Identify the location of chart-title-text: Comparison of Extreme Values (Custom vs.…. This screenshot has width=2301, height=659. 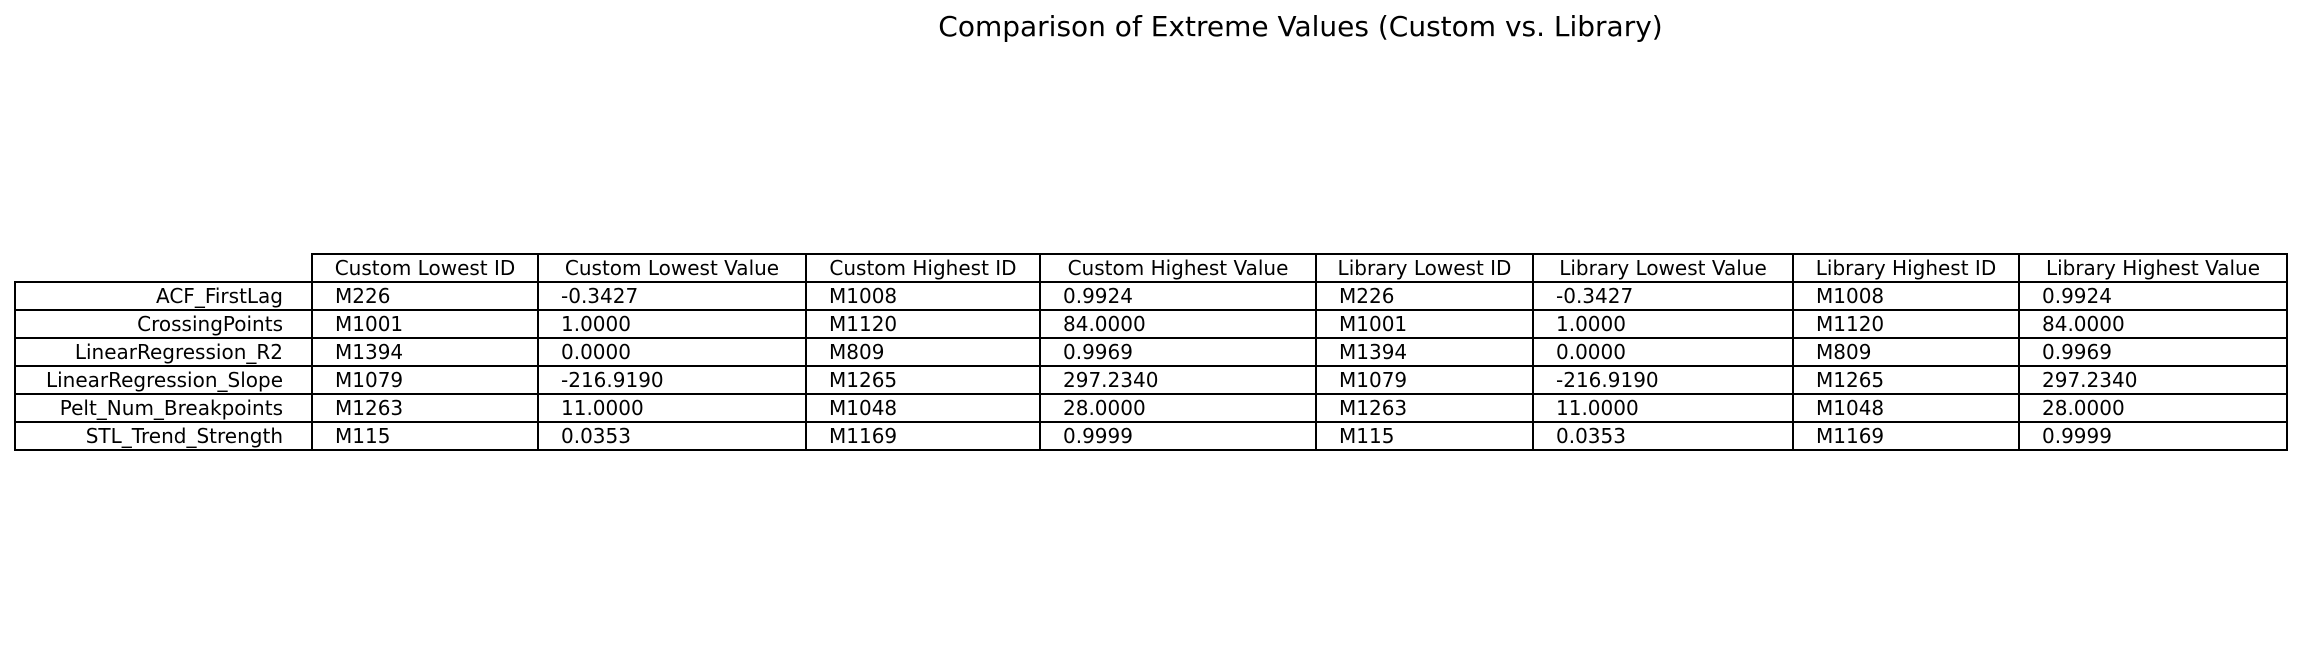
(1300, 26).